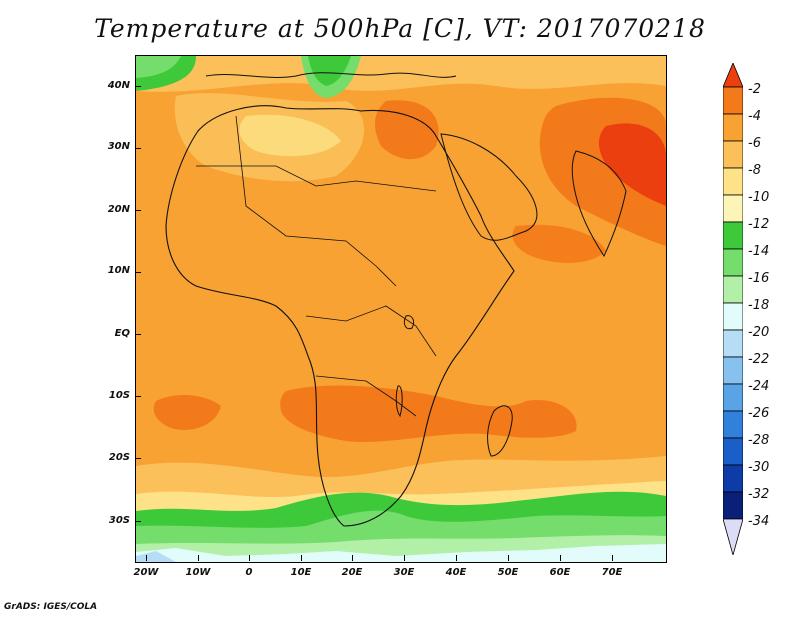  Describe the element at coordinates (118, 85) in the screenshot. I see `lat-label: 40N` at that location.